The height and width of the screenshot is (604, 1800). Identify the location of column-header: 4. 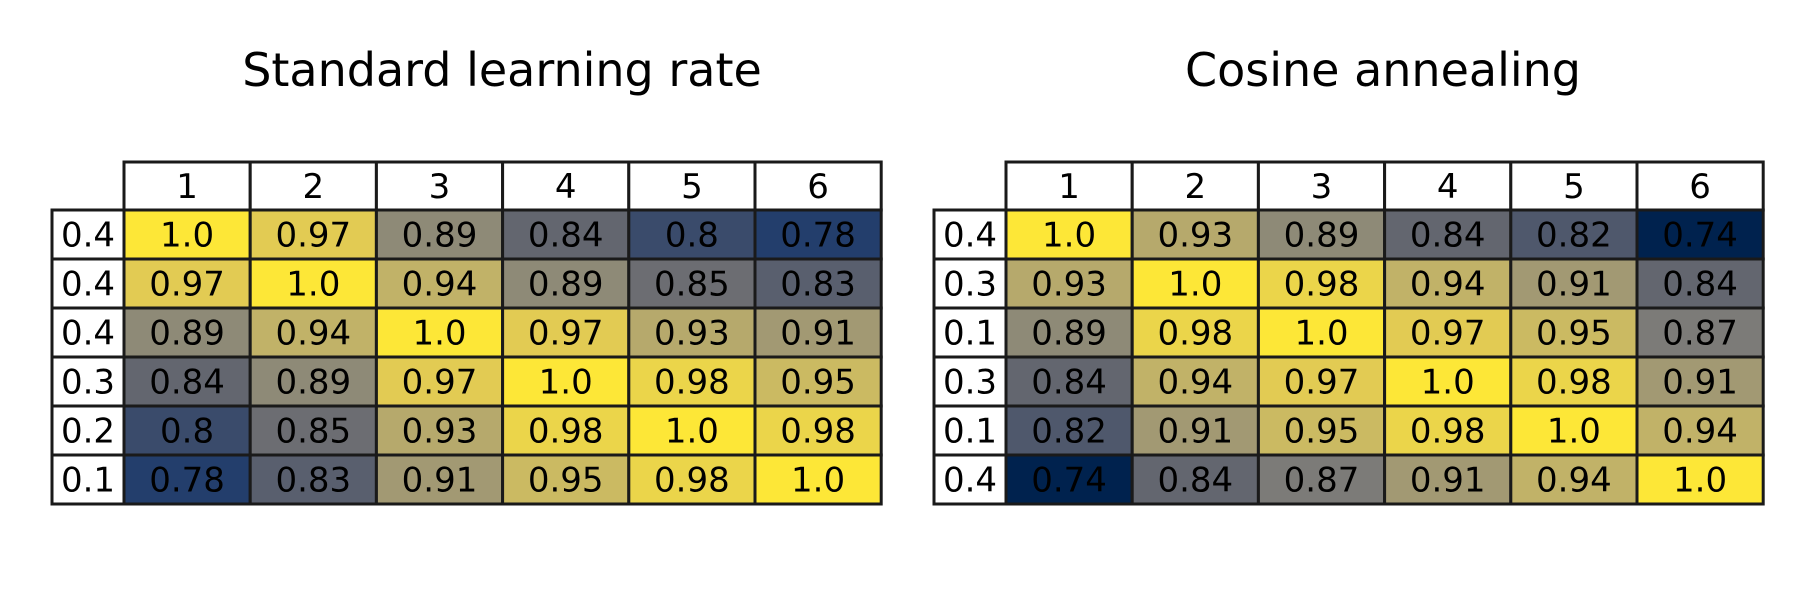
(566, 187).